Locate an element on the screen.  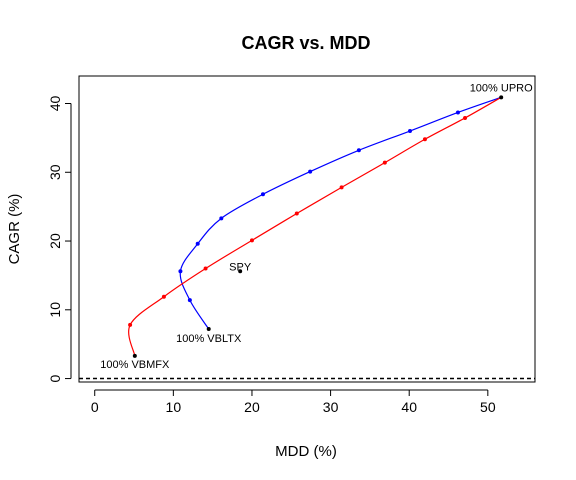
y-axis: 0 10 20 30 40 is located at coordinates (59, 239).